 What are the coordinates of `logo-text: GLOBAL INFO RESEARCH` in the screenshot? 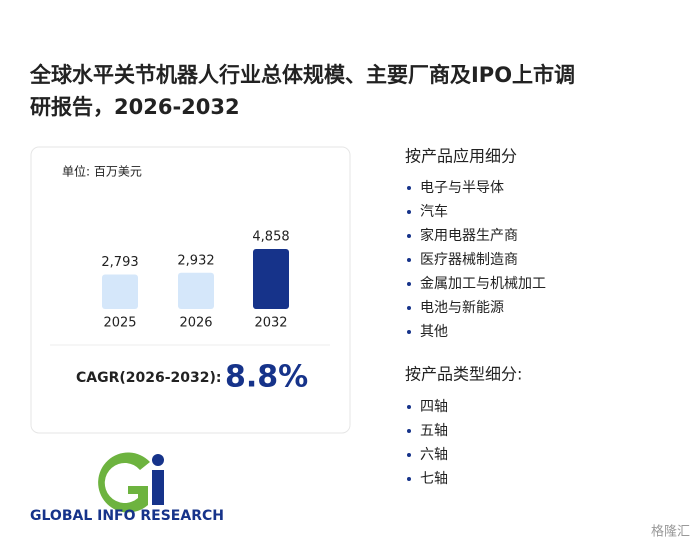 It's located at (127, 516).